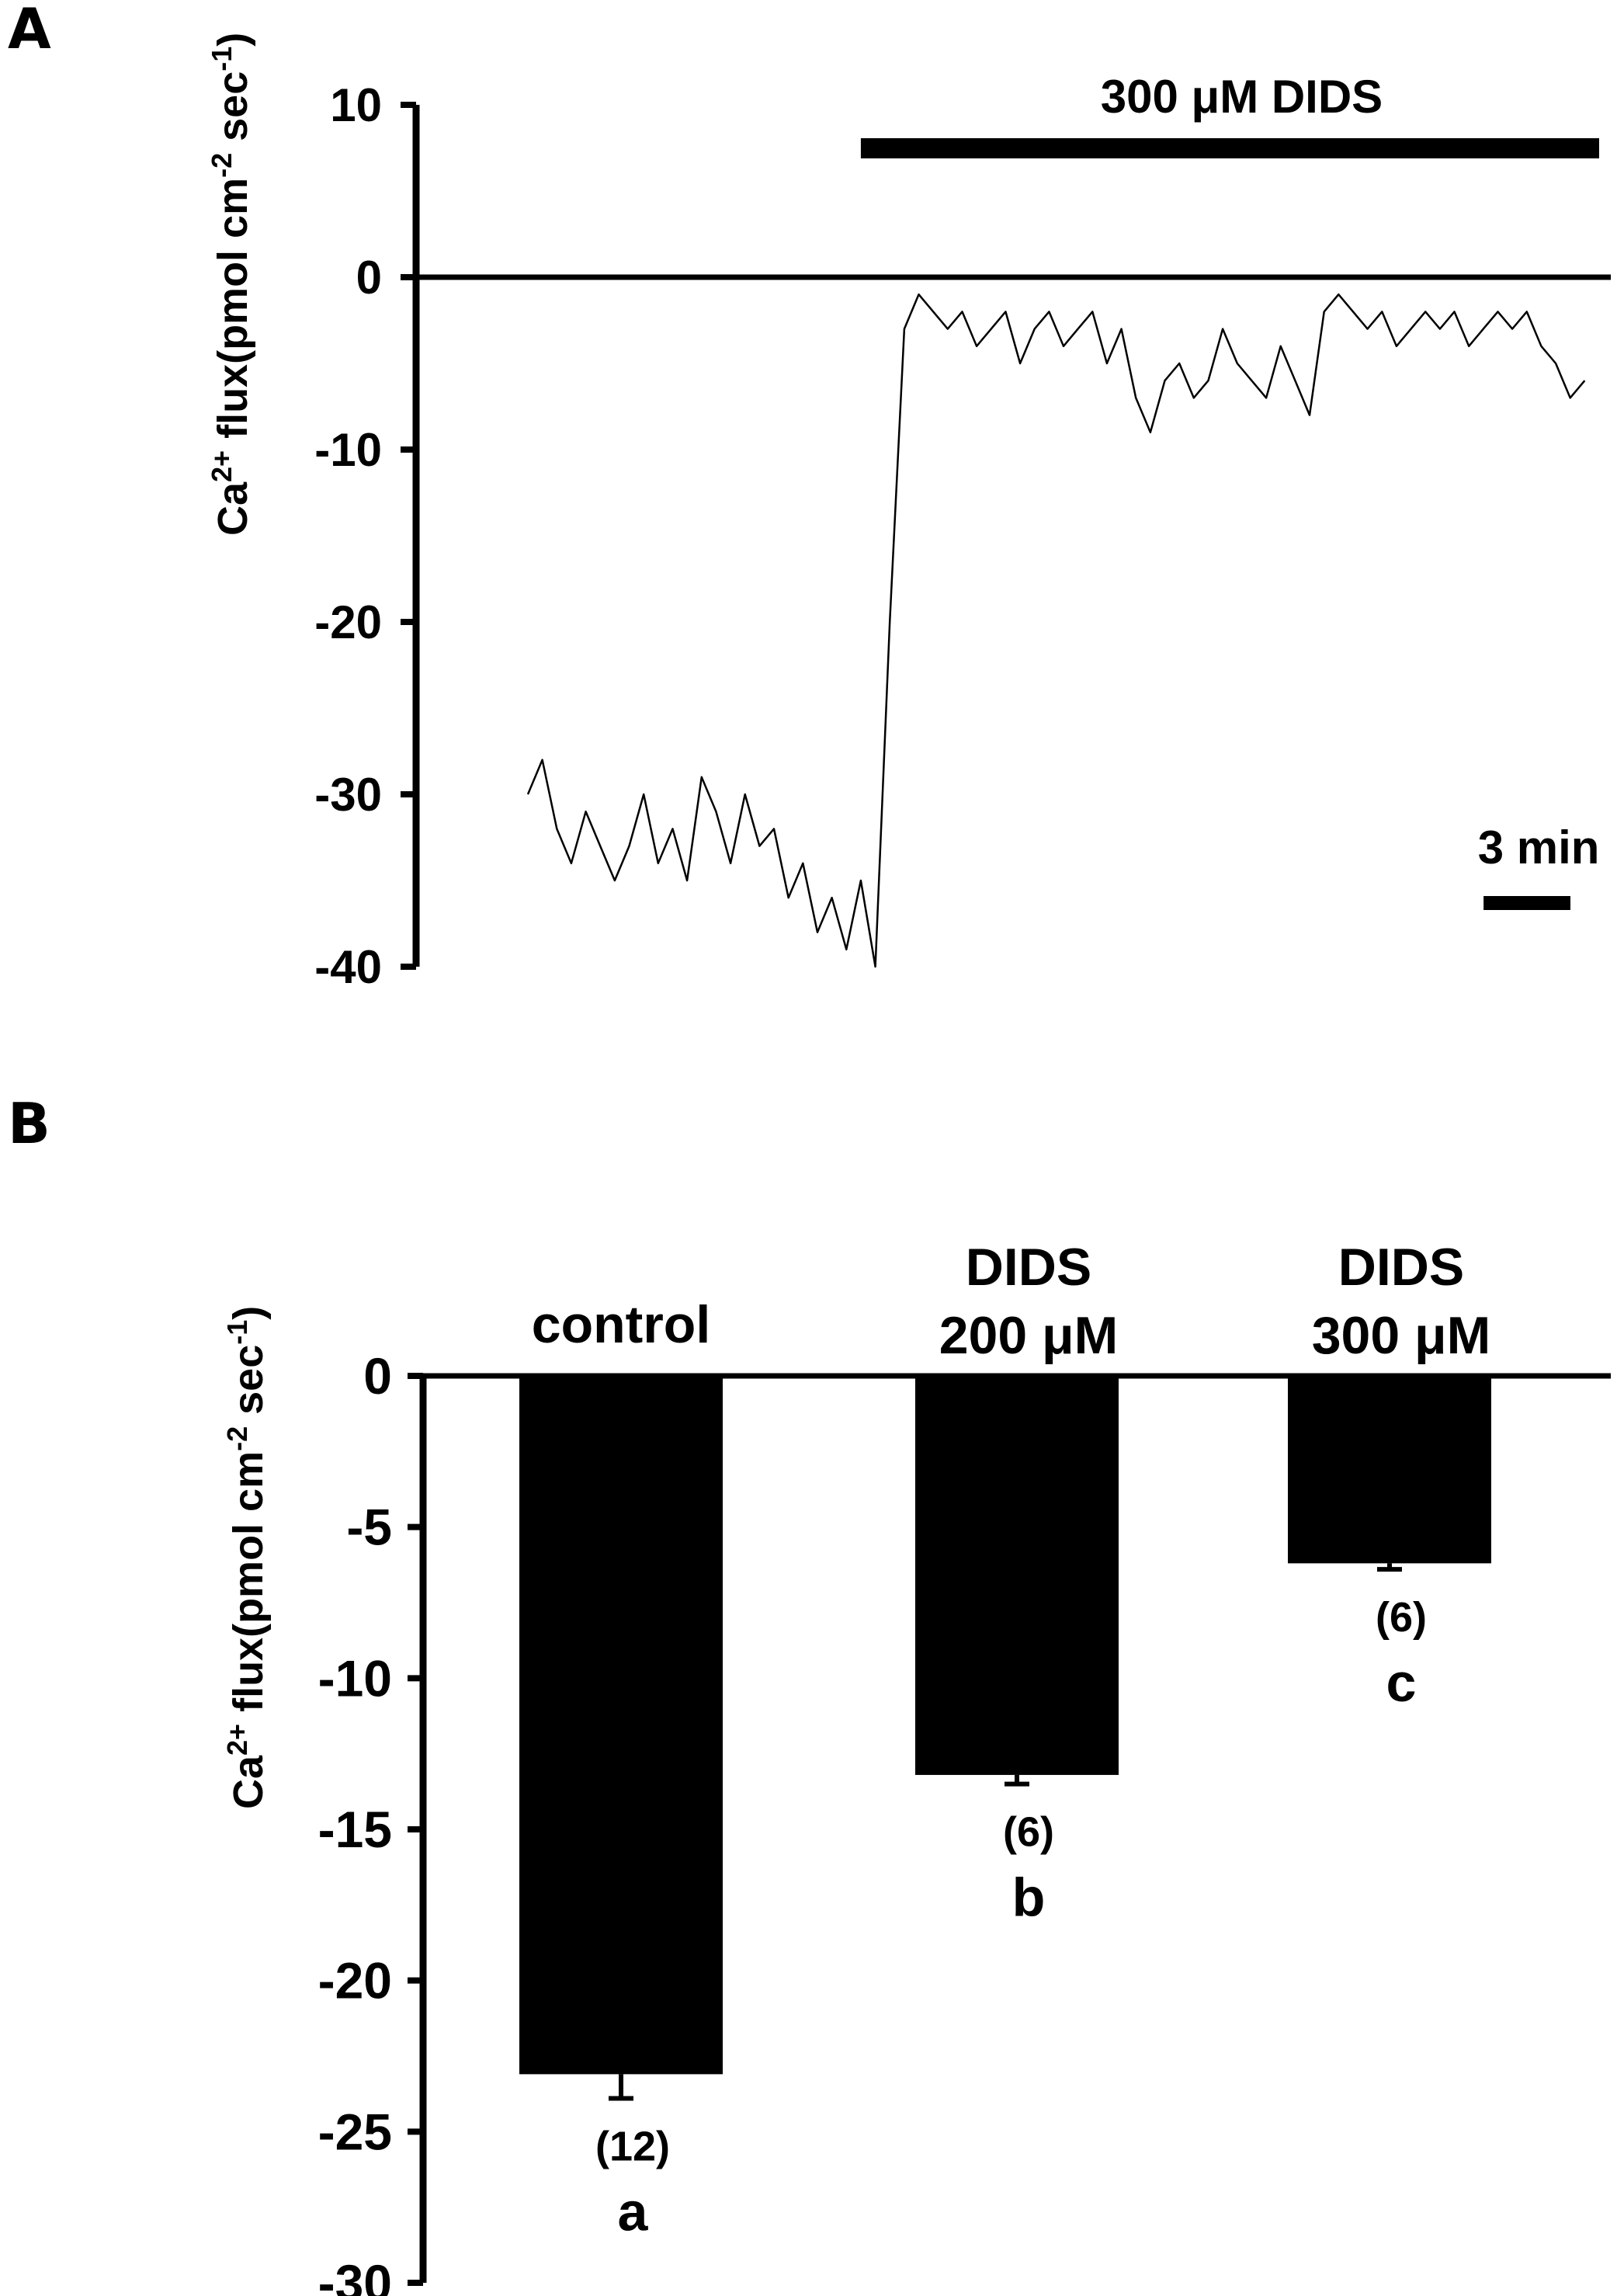  I want to click on panel-a-y-tick-label: 10, so click(356, 105).